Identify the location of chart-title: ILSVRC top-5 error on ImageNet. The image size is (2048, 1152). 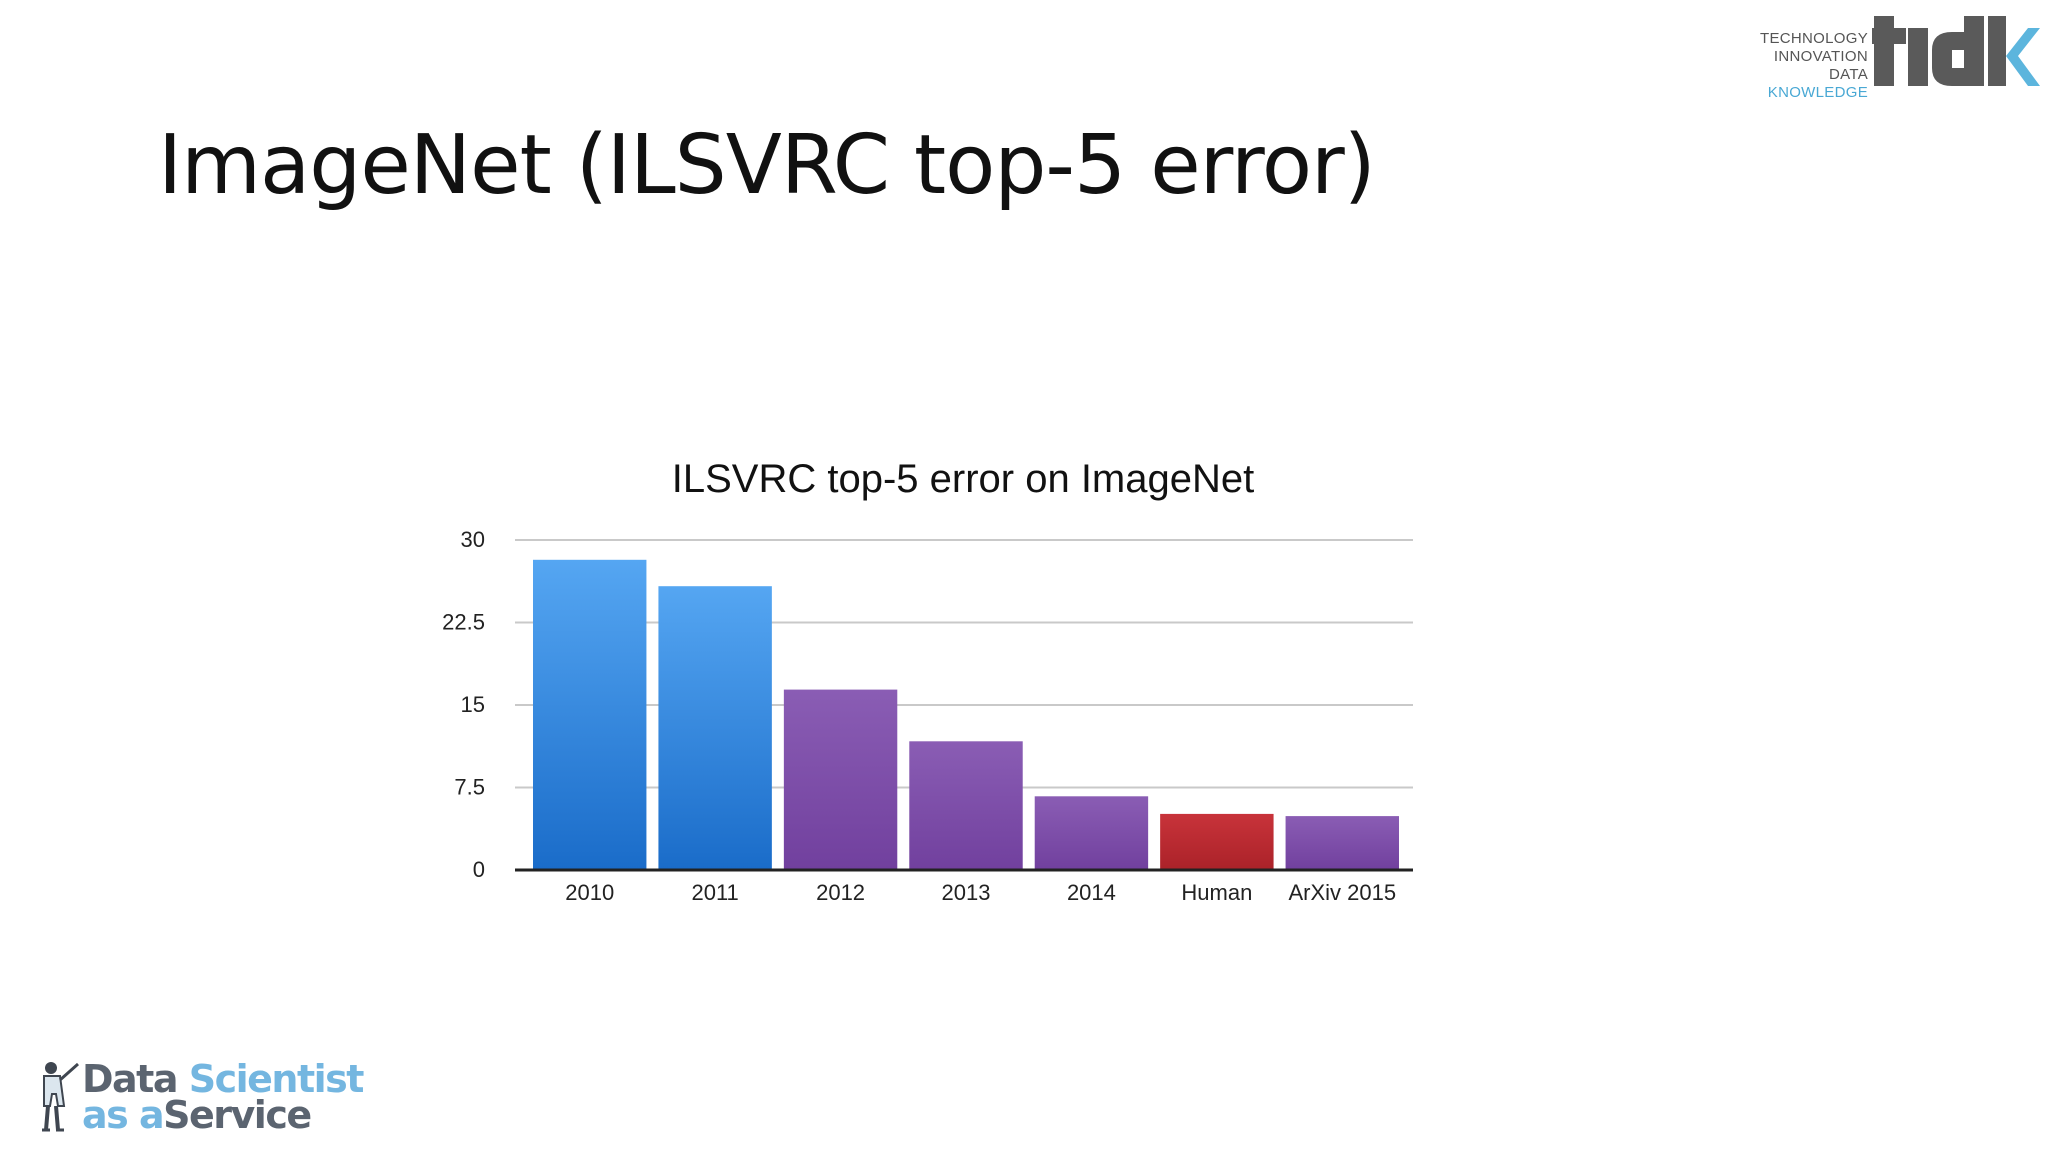
(963, 479).